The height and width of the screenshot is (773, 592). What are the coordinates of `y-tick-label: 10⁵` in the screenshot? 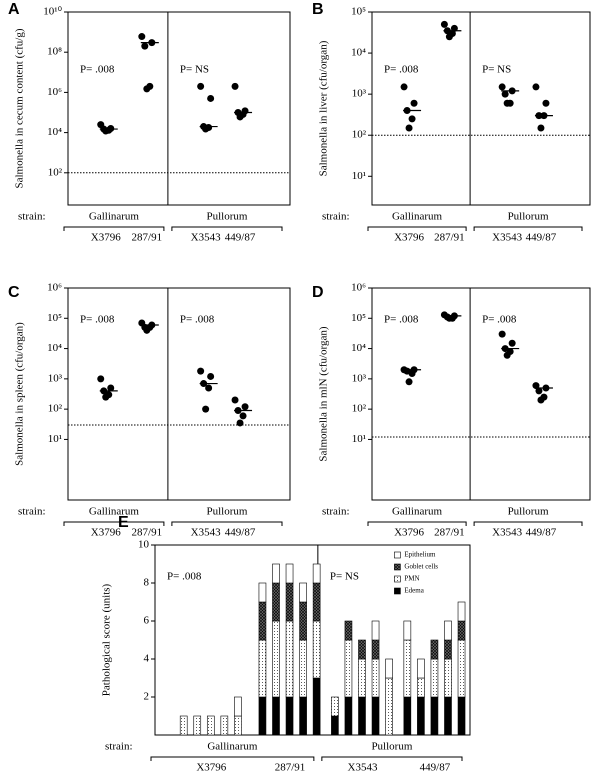 It's located at (54, 318).